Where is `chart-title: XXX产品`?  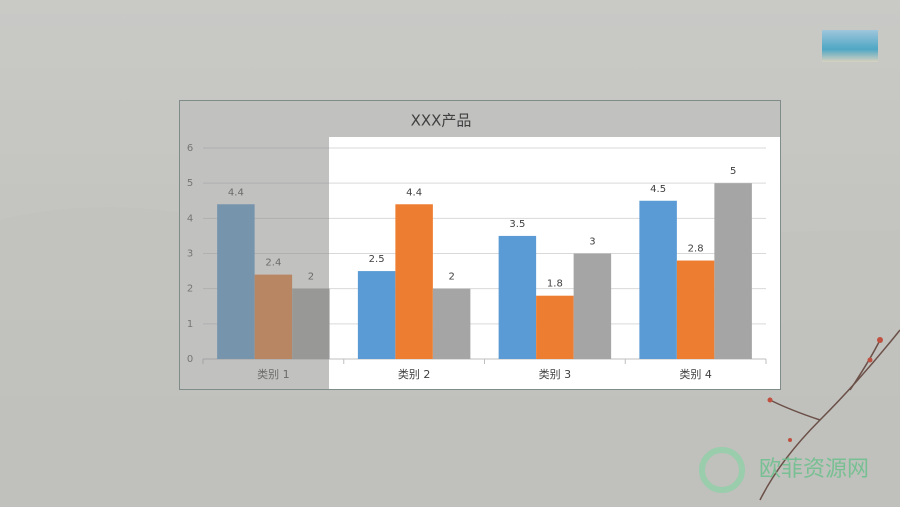
chart-title: XXX产品 is located at coordinates (441, 121).